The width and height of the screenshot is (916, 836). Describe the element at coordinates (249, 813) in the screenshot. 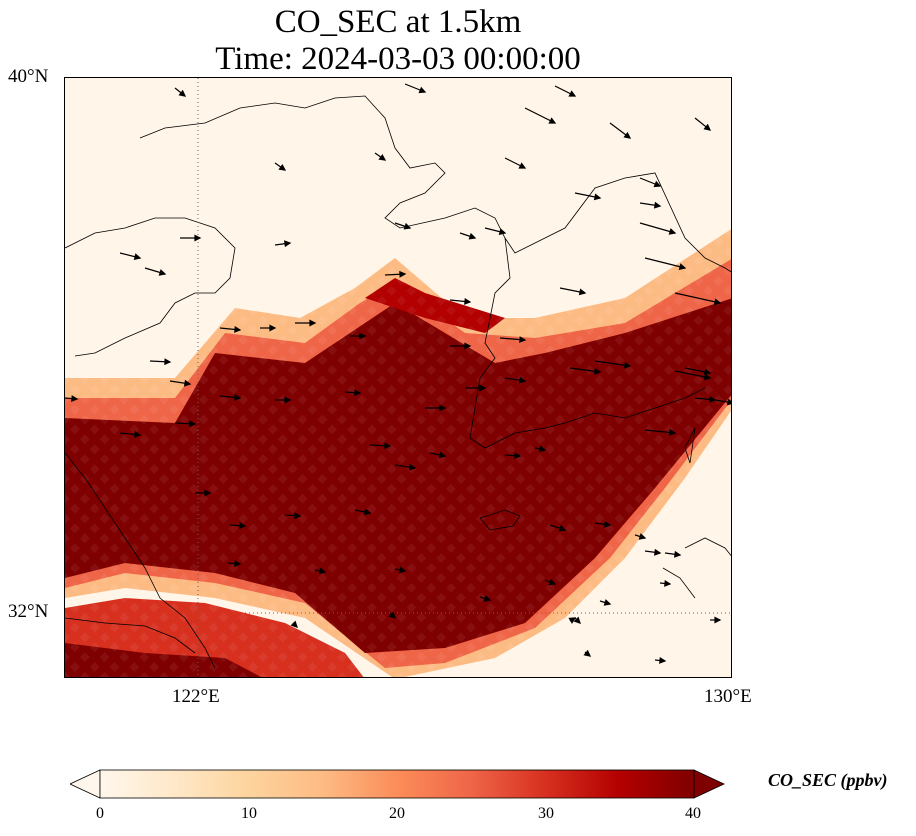

I see `colorbar-tick-10: 10` at that location.